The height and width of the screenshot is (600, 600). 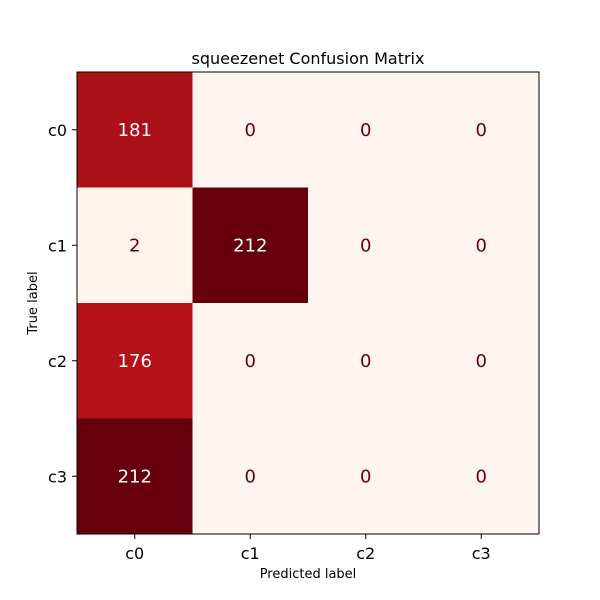 I want to click on cell-value-c3-c1: 0, so click(x=250, y=476).